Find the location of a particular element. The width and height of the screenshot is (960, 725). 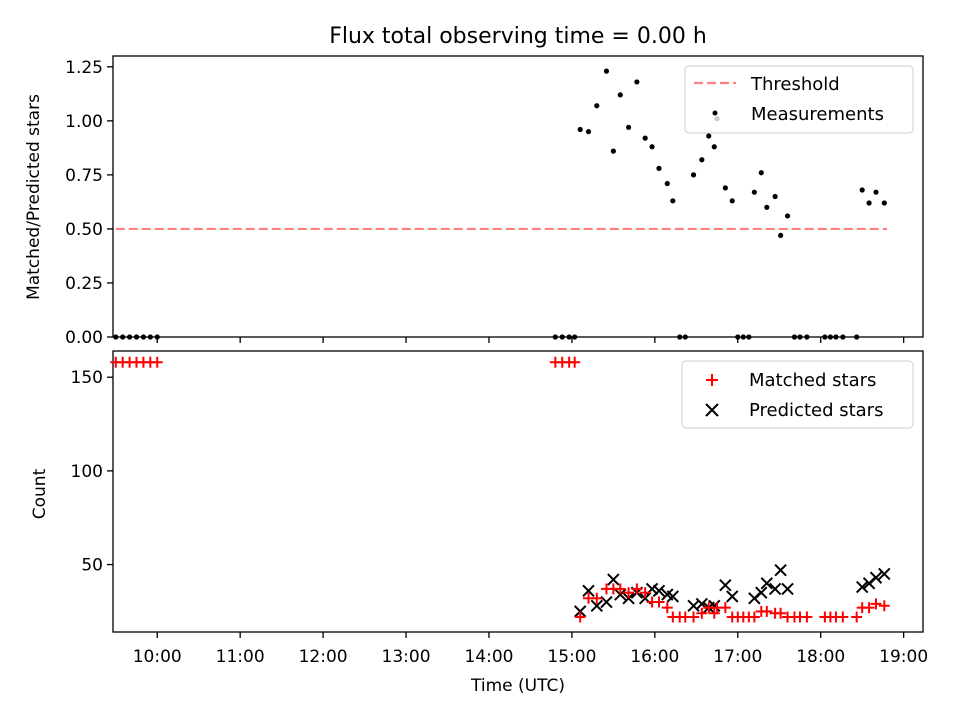

top-y-ticks: 0.00 0.25 0.50 0.75 1.00 1.25 is located at coordinates (89, 203).